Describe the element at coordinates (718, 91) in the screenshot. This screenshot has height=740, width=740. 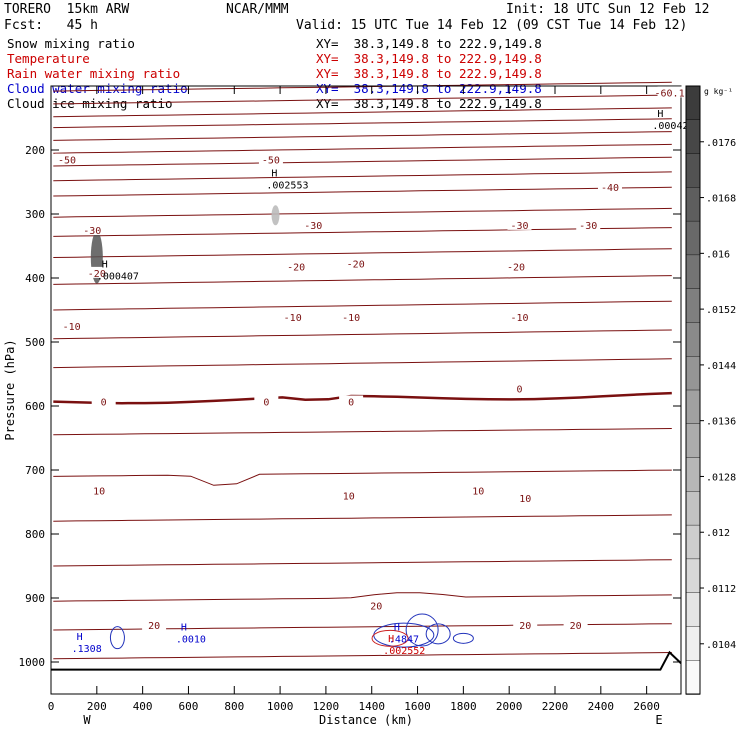
I see `colorbar-unit: g kg⁻¹` at that location.